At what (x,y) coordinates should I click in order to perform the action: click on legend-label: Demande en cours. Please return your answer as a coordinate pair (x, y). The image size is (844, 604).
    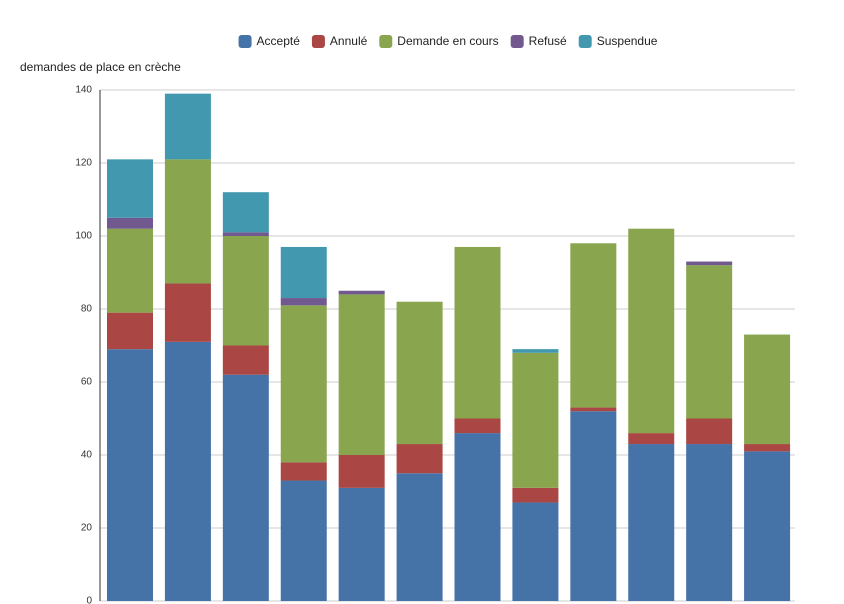
    Looking at the image, I should click on (447, 41).